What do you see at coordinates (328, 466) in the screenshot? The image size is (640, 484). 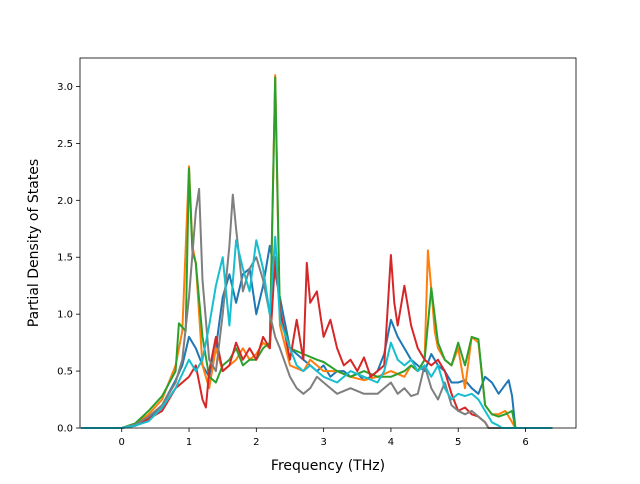 I see `x-axis-label: Frequency (THz)` at bounding box center [328, 466].